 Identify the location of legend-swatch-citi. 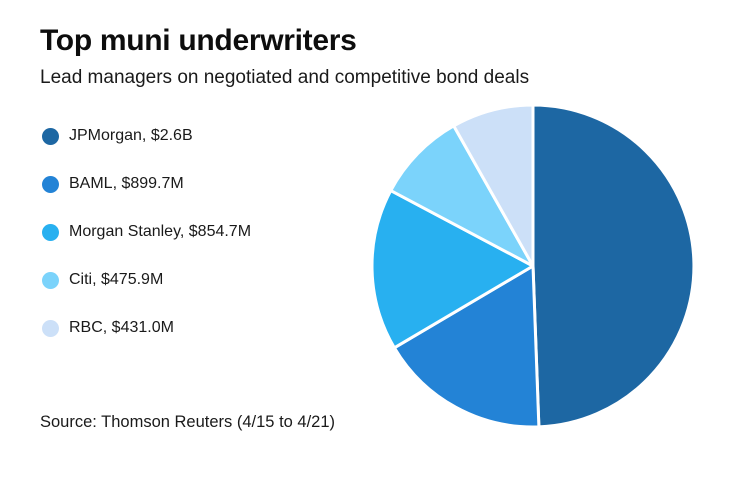
(50, 280).